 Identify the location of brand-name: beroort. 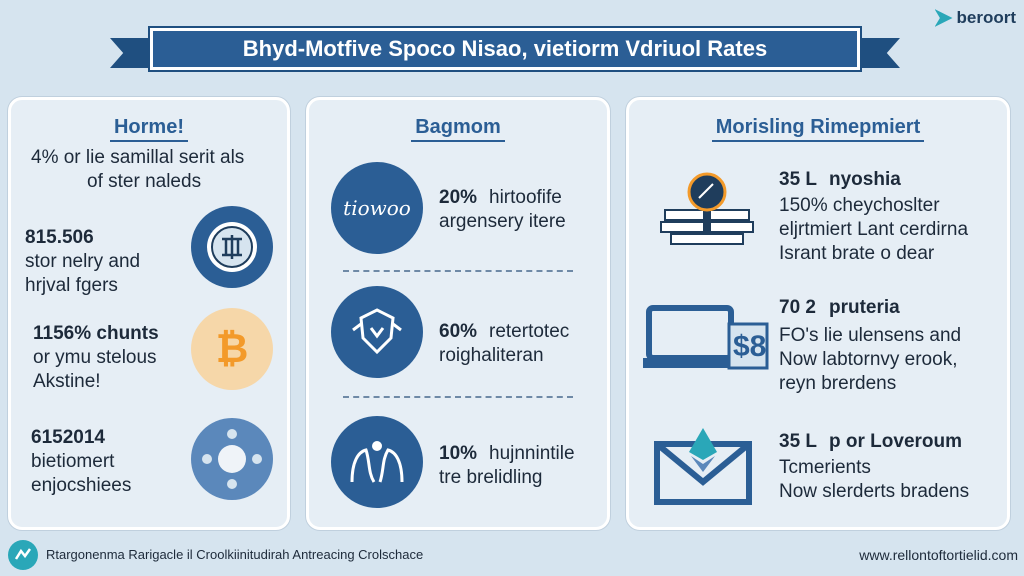
(986, 17).